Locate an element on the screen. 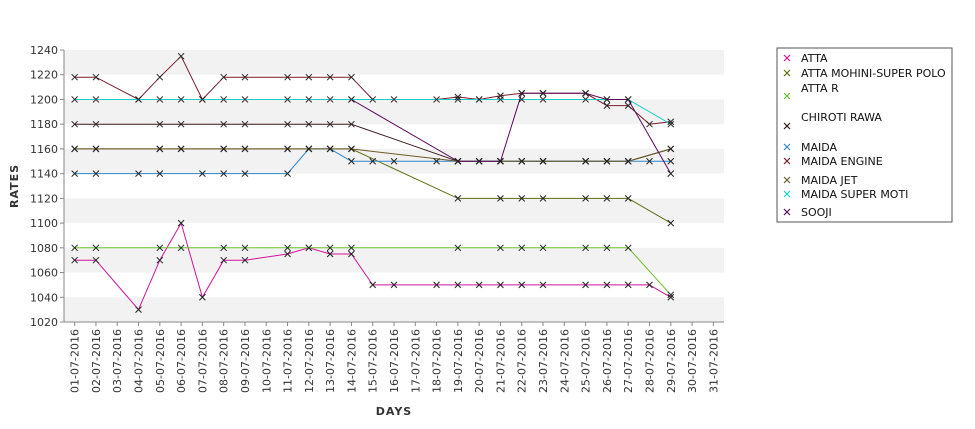 The height and width of the screenshot is (429, 975). y-tick-label: 1160 is located at coordinates (44, 149).